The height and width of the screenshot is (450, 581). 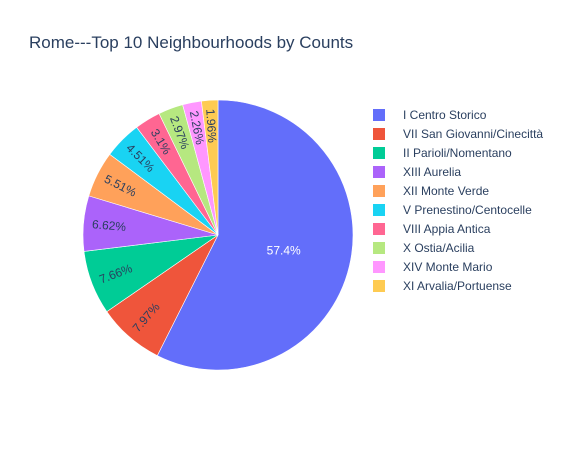 I want to click on legend-label: V Prenestino/Centocelle, so click(x=467, y=209).